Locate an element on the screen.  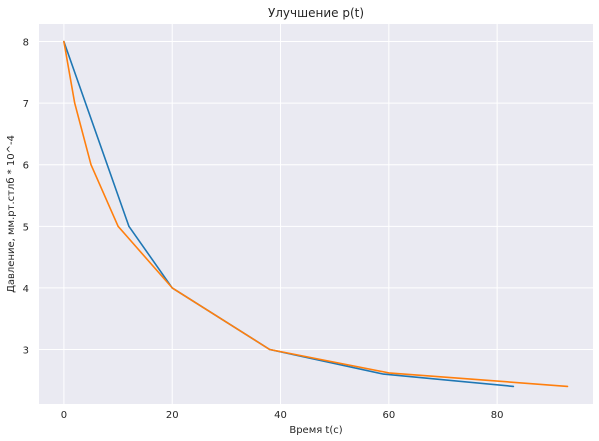
y-tick-label: 7 is located at coordinates (26, 104).